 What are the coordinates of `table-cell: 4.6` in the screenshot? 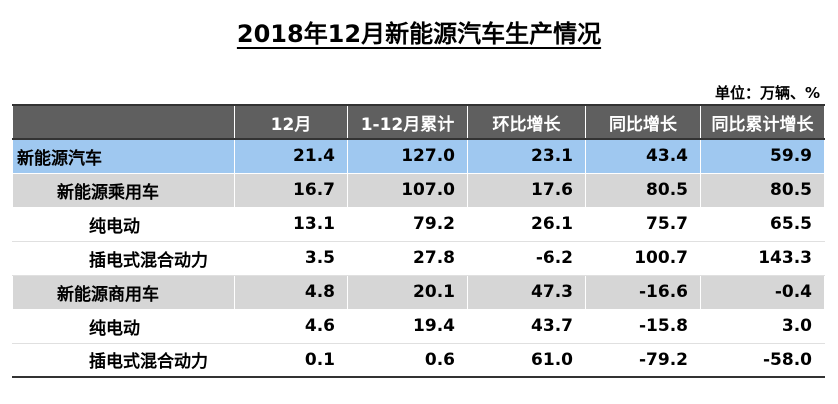 It's located at (291, 326).